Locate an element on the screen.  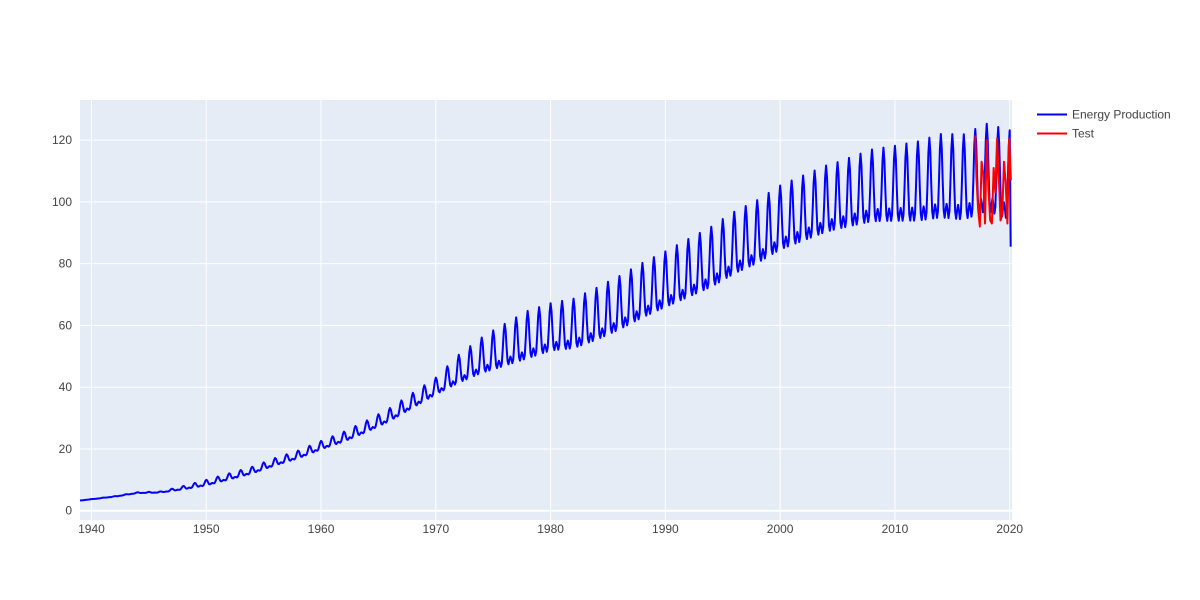
x-axis: 1940 1950 1960 1970 1980 1990 2000 2010 2020 is located at coordinates (550, 529).